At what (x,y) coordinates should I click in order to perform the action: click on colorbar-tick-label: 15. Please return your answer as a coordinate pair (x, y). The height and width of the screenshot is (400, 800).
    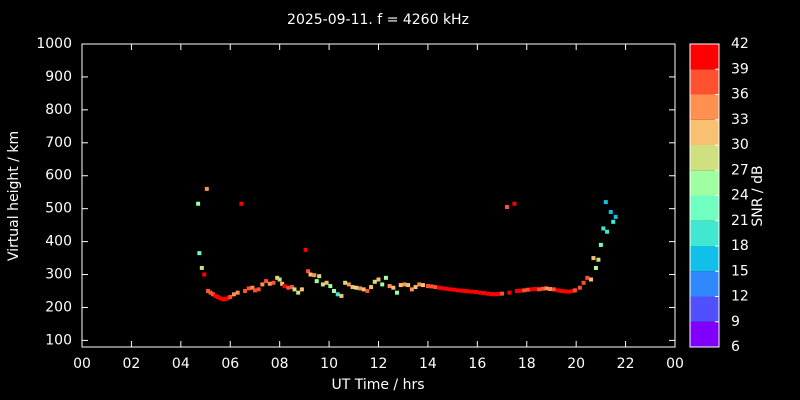
    Looking at the image, I should click on (740, 271).